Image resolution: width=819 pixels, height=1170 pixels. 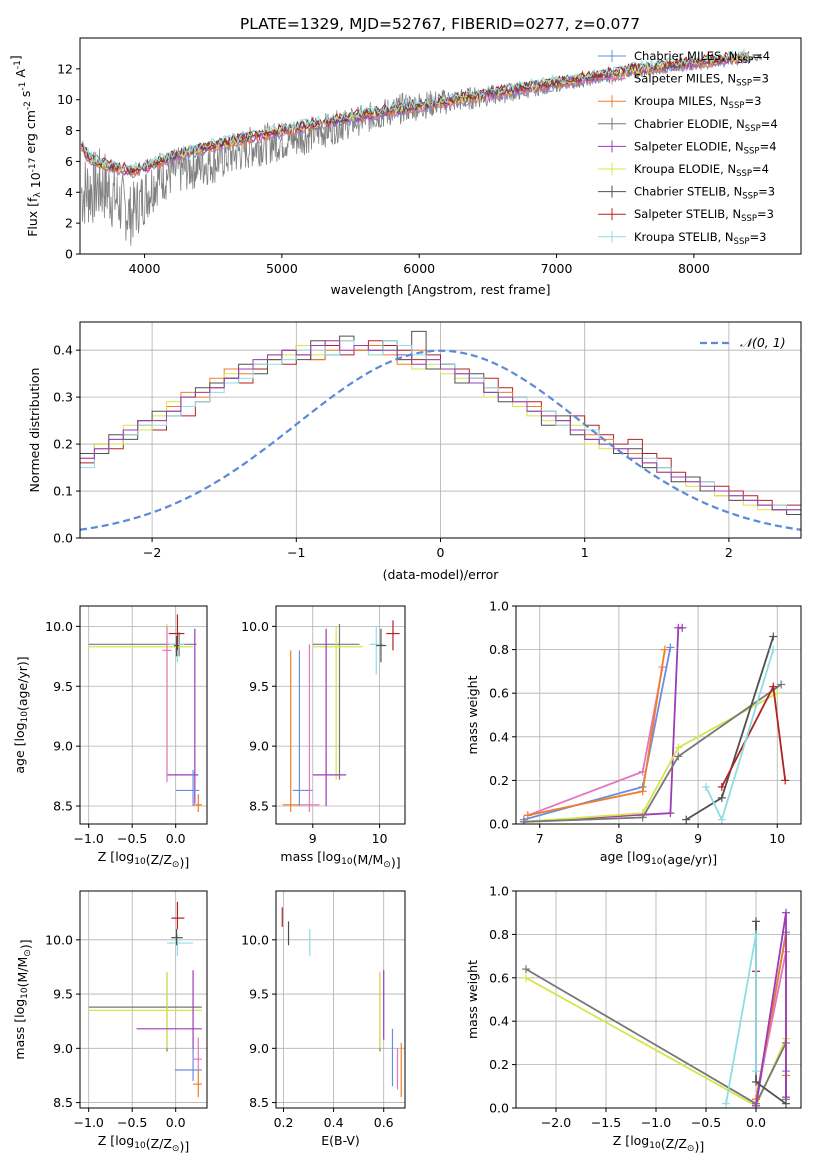 What do you see at coordinates (701, 170) in the screenshot?
I see `legend-label: Kroupa ELODIE, NSSP=4` at bounding box center [701, 170].